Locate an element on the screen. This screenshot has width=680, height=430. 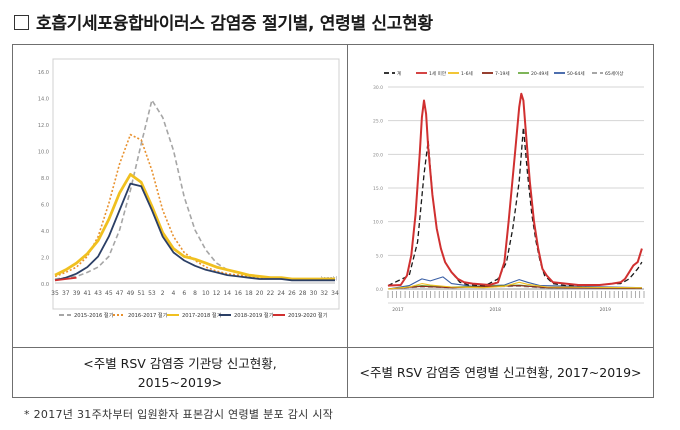
left-y-tick-label: 10.0 is located at coordinates (43, 153).